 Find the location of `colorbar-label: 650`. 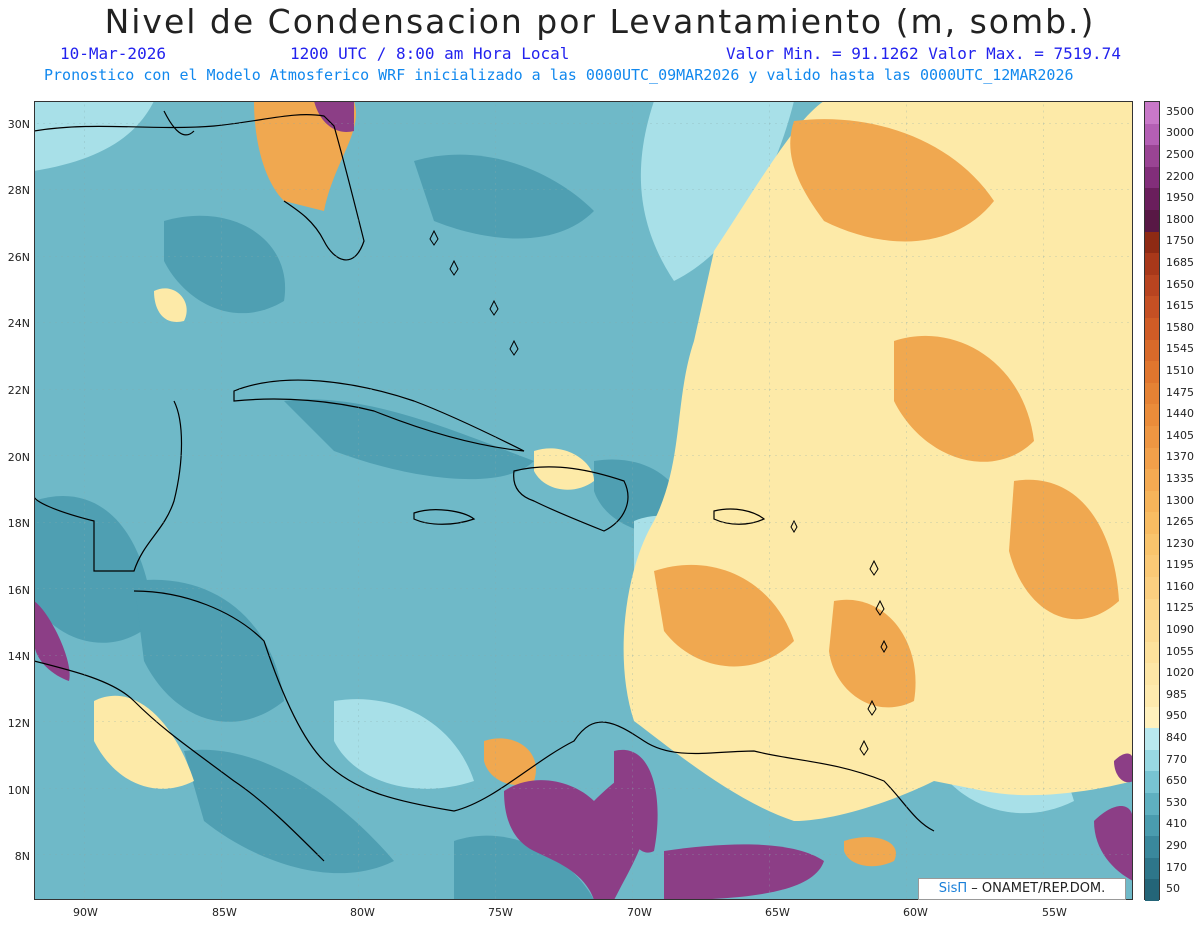

colorbar-label: 650 is located at coordinates (1176, 781).